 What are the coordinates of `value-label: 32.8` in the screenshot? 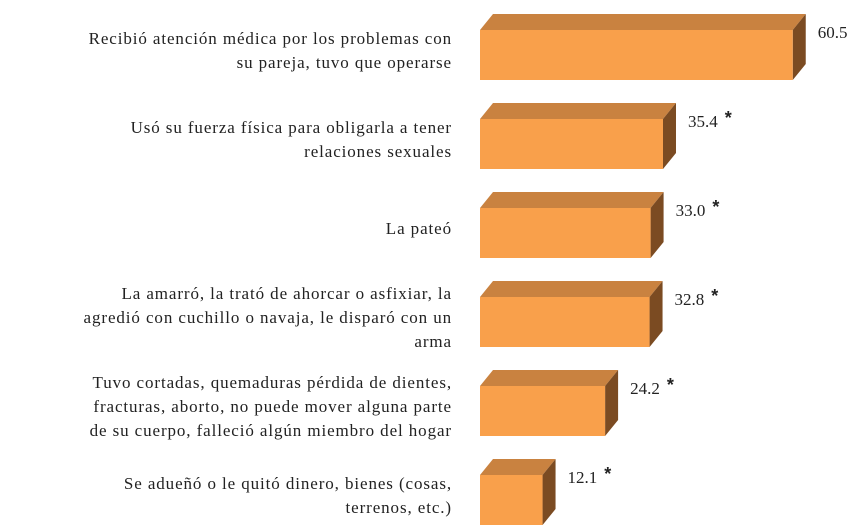 It's located at (690, 299).